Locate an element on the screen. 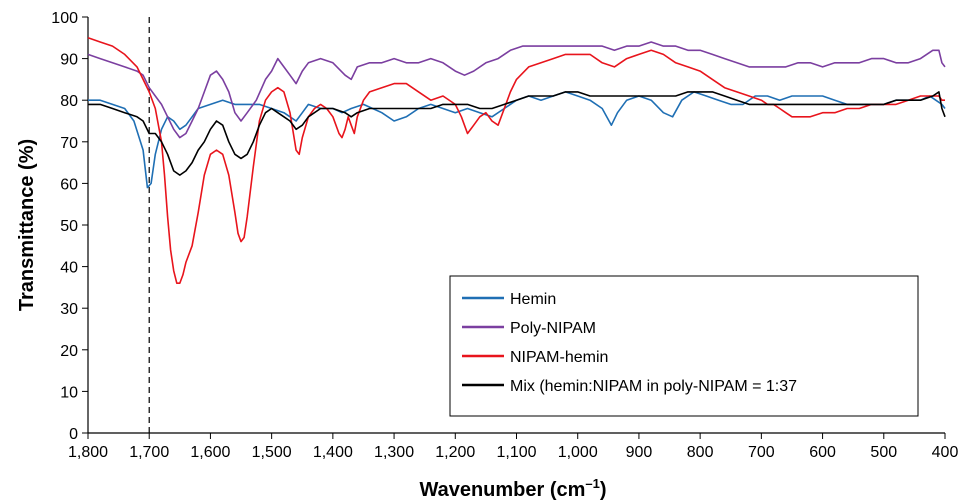 The width and height of the screenshot is (962, 503). y-tick-label: 60 is located at coordinates (69, 184).